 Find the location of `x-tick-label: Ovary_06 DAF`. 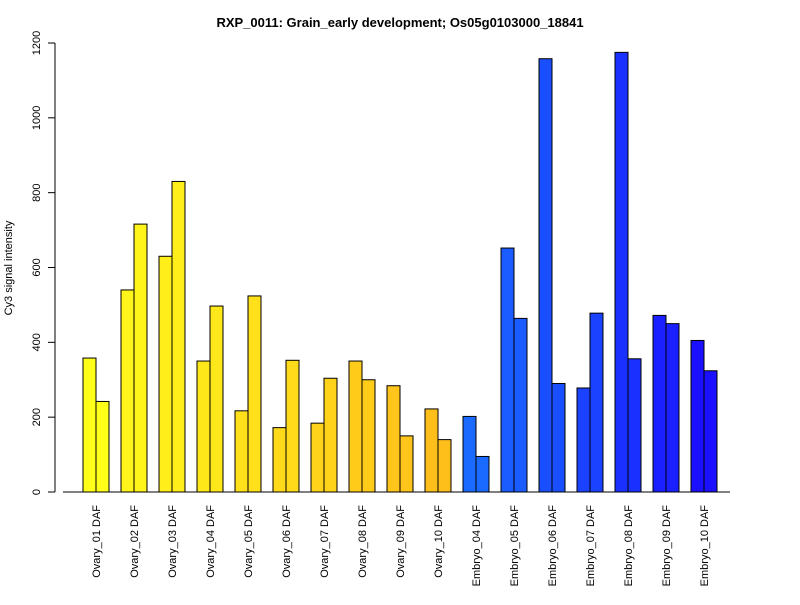

x-tick-label: Ovary_06 DAF is located at coordinates (287, 541).